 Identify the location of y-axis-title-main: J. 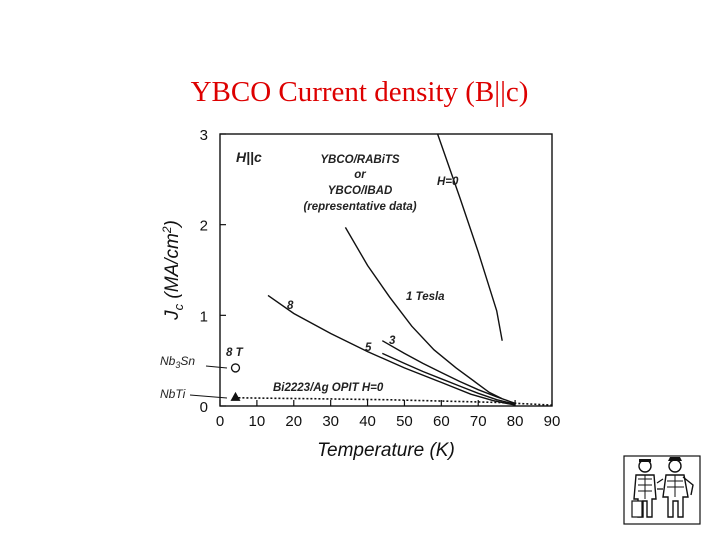
(172, 315).